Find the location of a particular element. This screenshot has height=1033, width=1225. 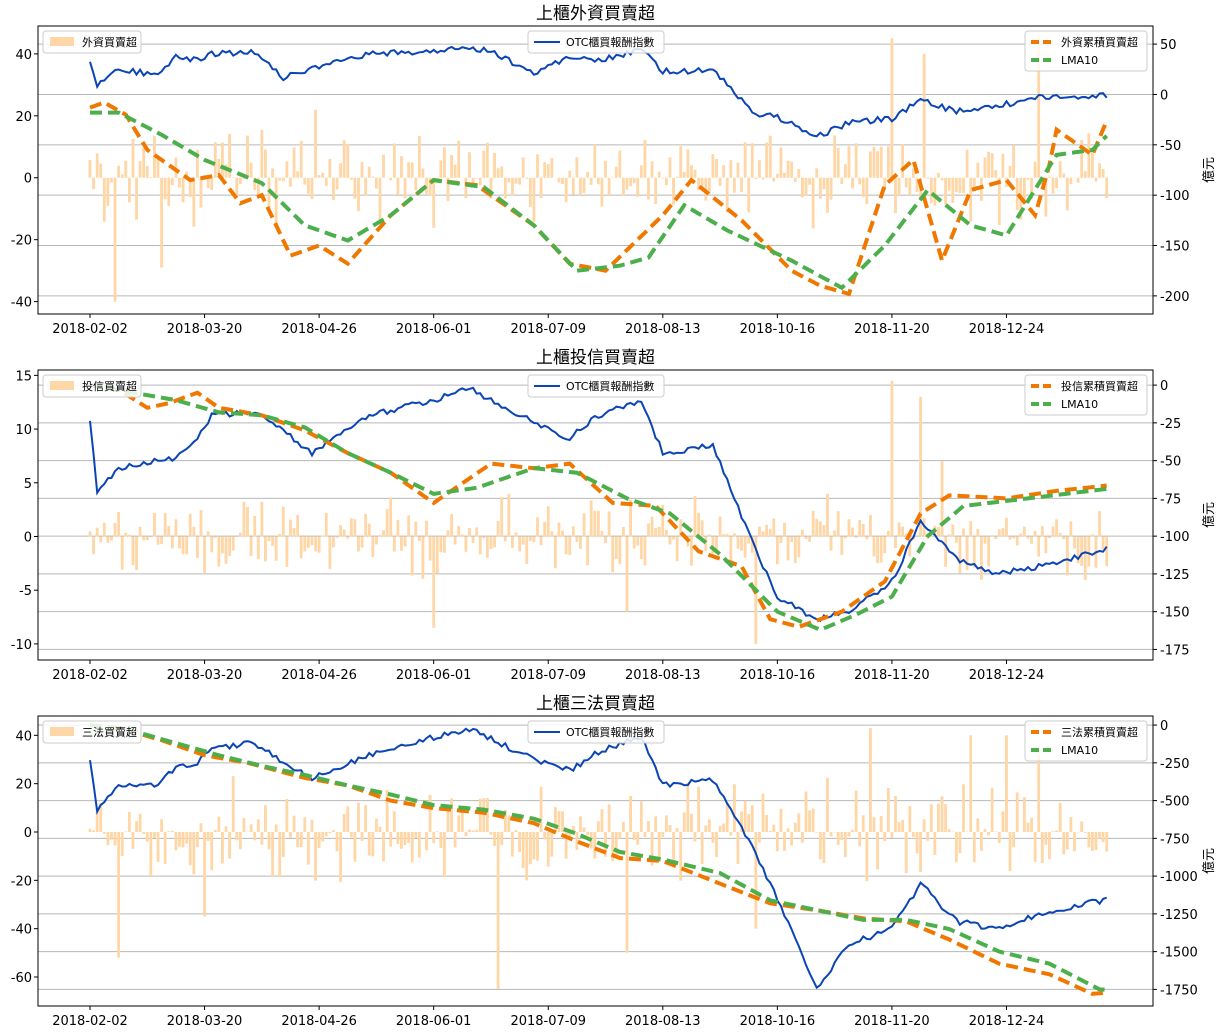

left-tick-label: 5 is located at coordinates (28, 484).